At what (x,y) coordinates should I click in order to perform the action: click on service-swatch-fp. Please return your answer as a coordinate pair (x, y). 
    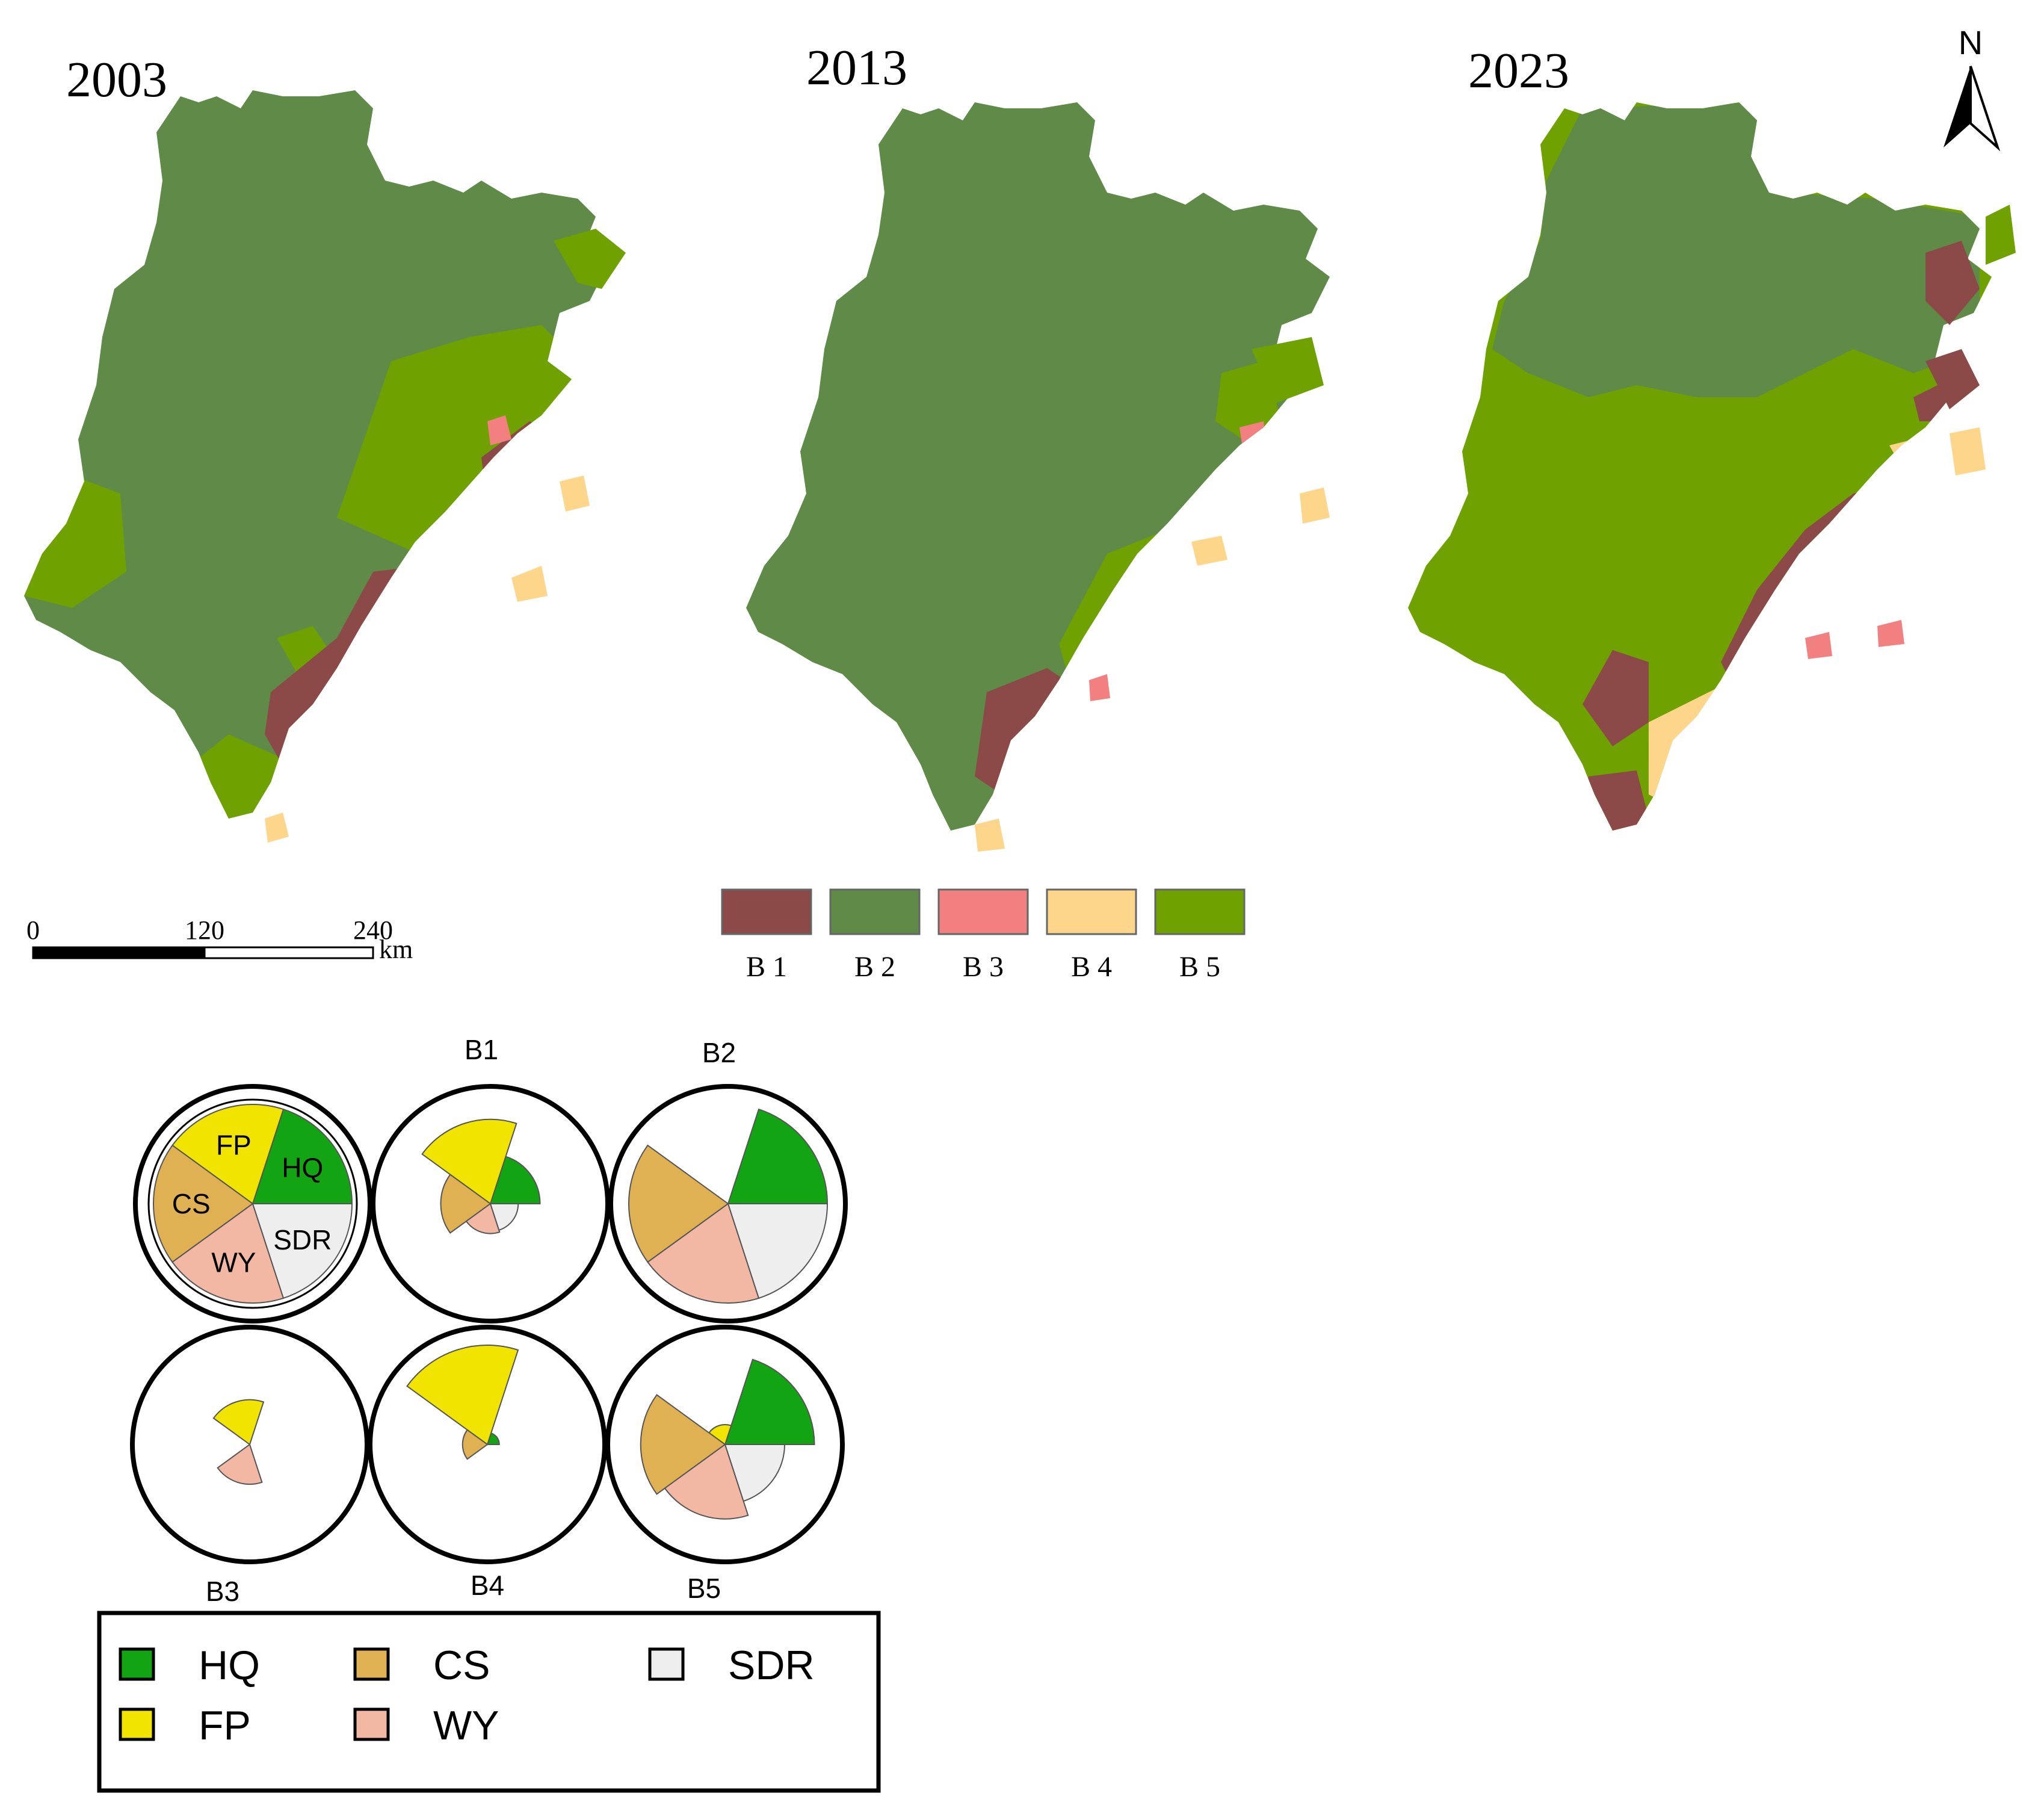
    Looking at the image, I should click on (137, 1724).